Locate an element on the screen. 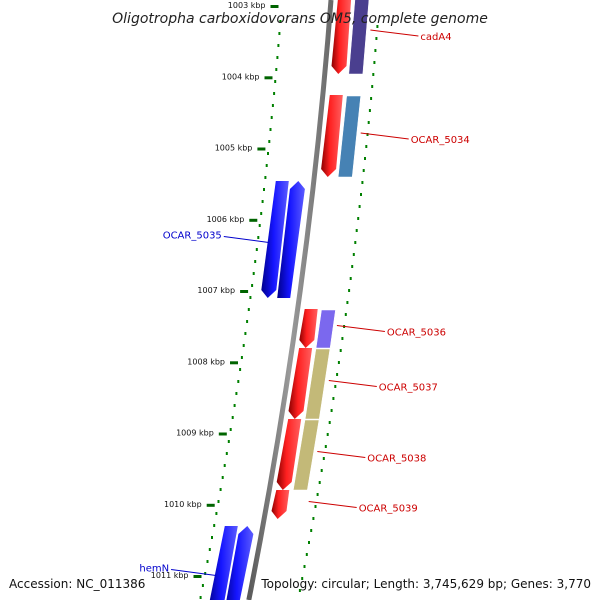 This screenshot has width=600, height=600. gene-hemn-arrow-b is located at coordinates (238, 563).